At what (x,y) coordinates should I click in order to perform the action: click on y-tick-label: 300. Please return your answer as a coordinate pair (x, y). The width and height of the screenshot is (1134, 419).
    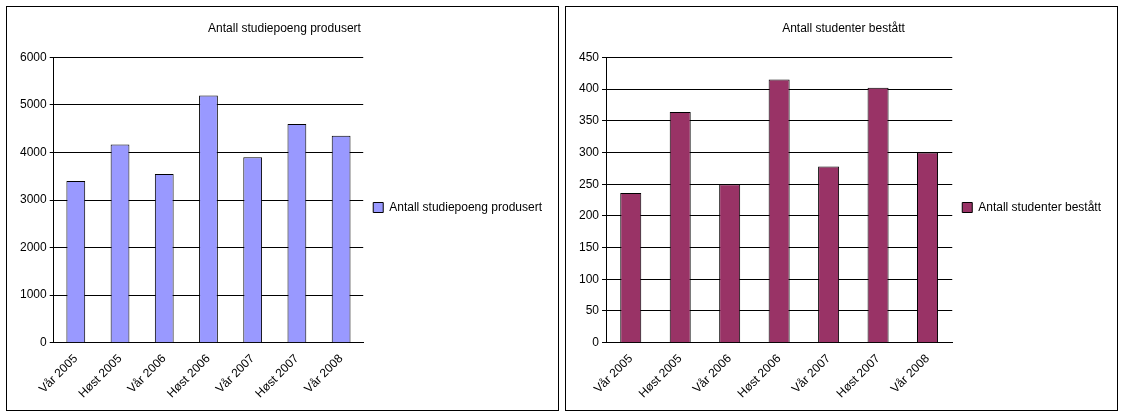
    Looking at the image, I should click on (589, 151).